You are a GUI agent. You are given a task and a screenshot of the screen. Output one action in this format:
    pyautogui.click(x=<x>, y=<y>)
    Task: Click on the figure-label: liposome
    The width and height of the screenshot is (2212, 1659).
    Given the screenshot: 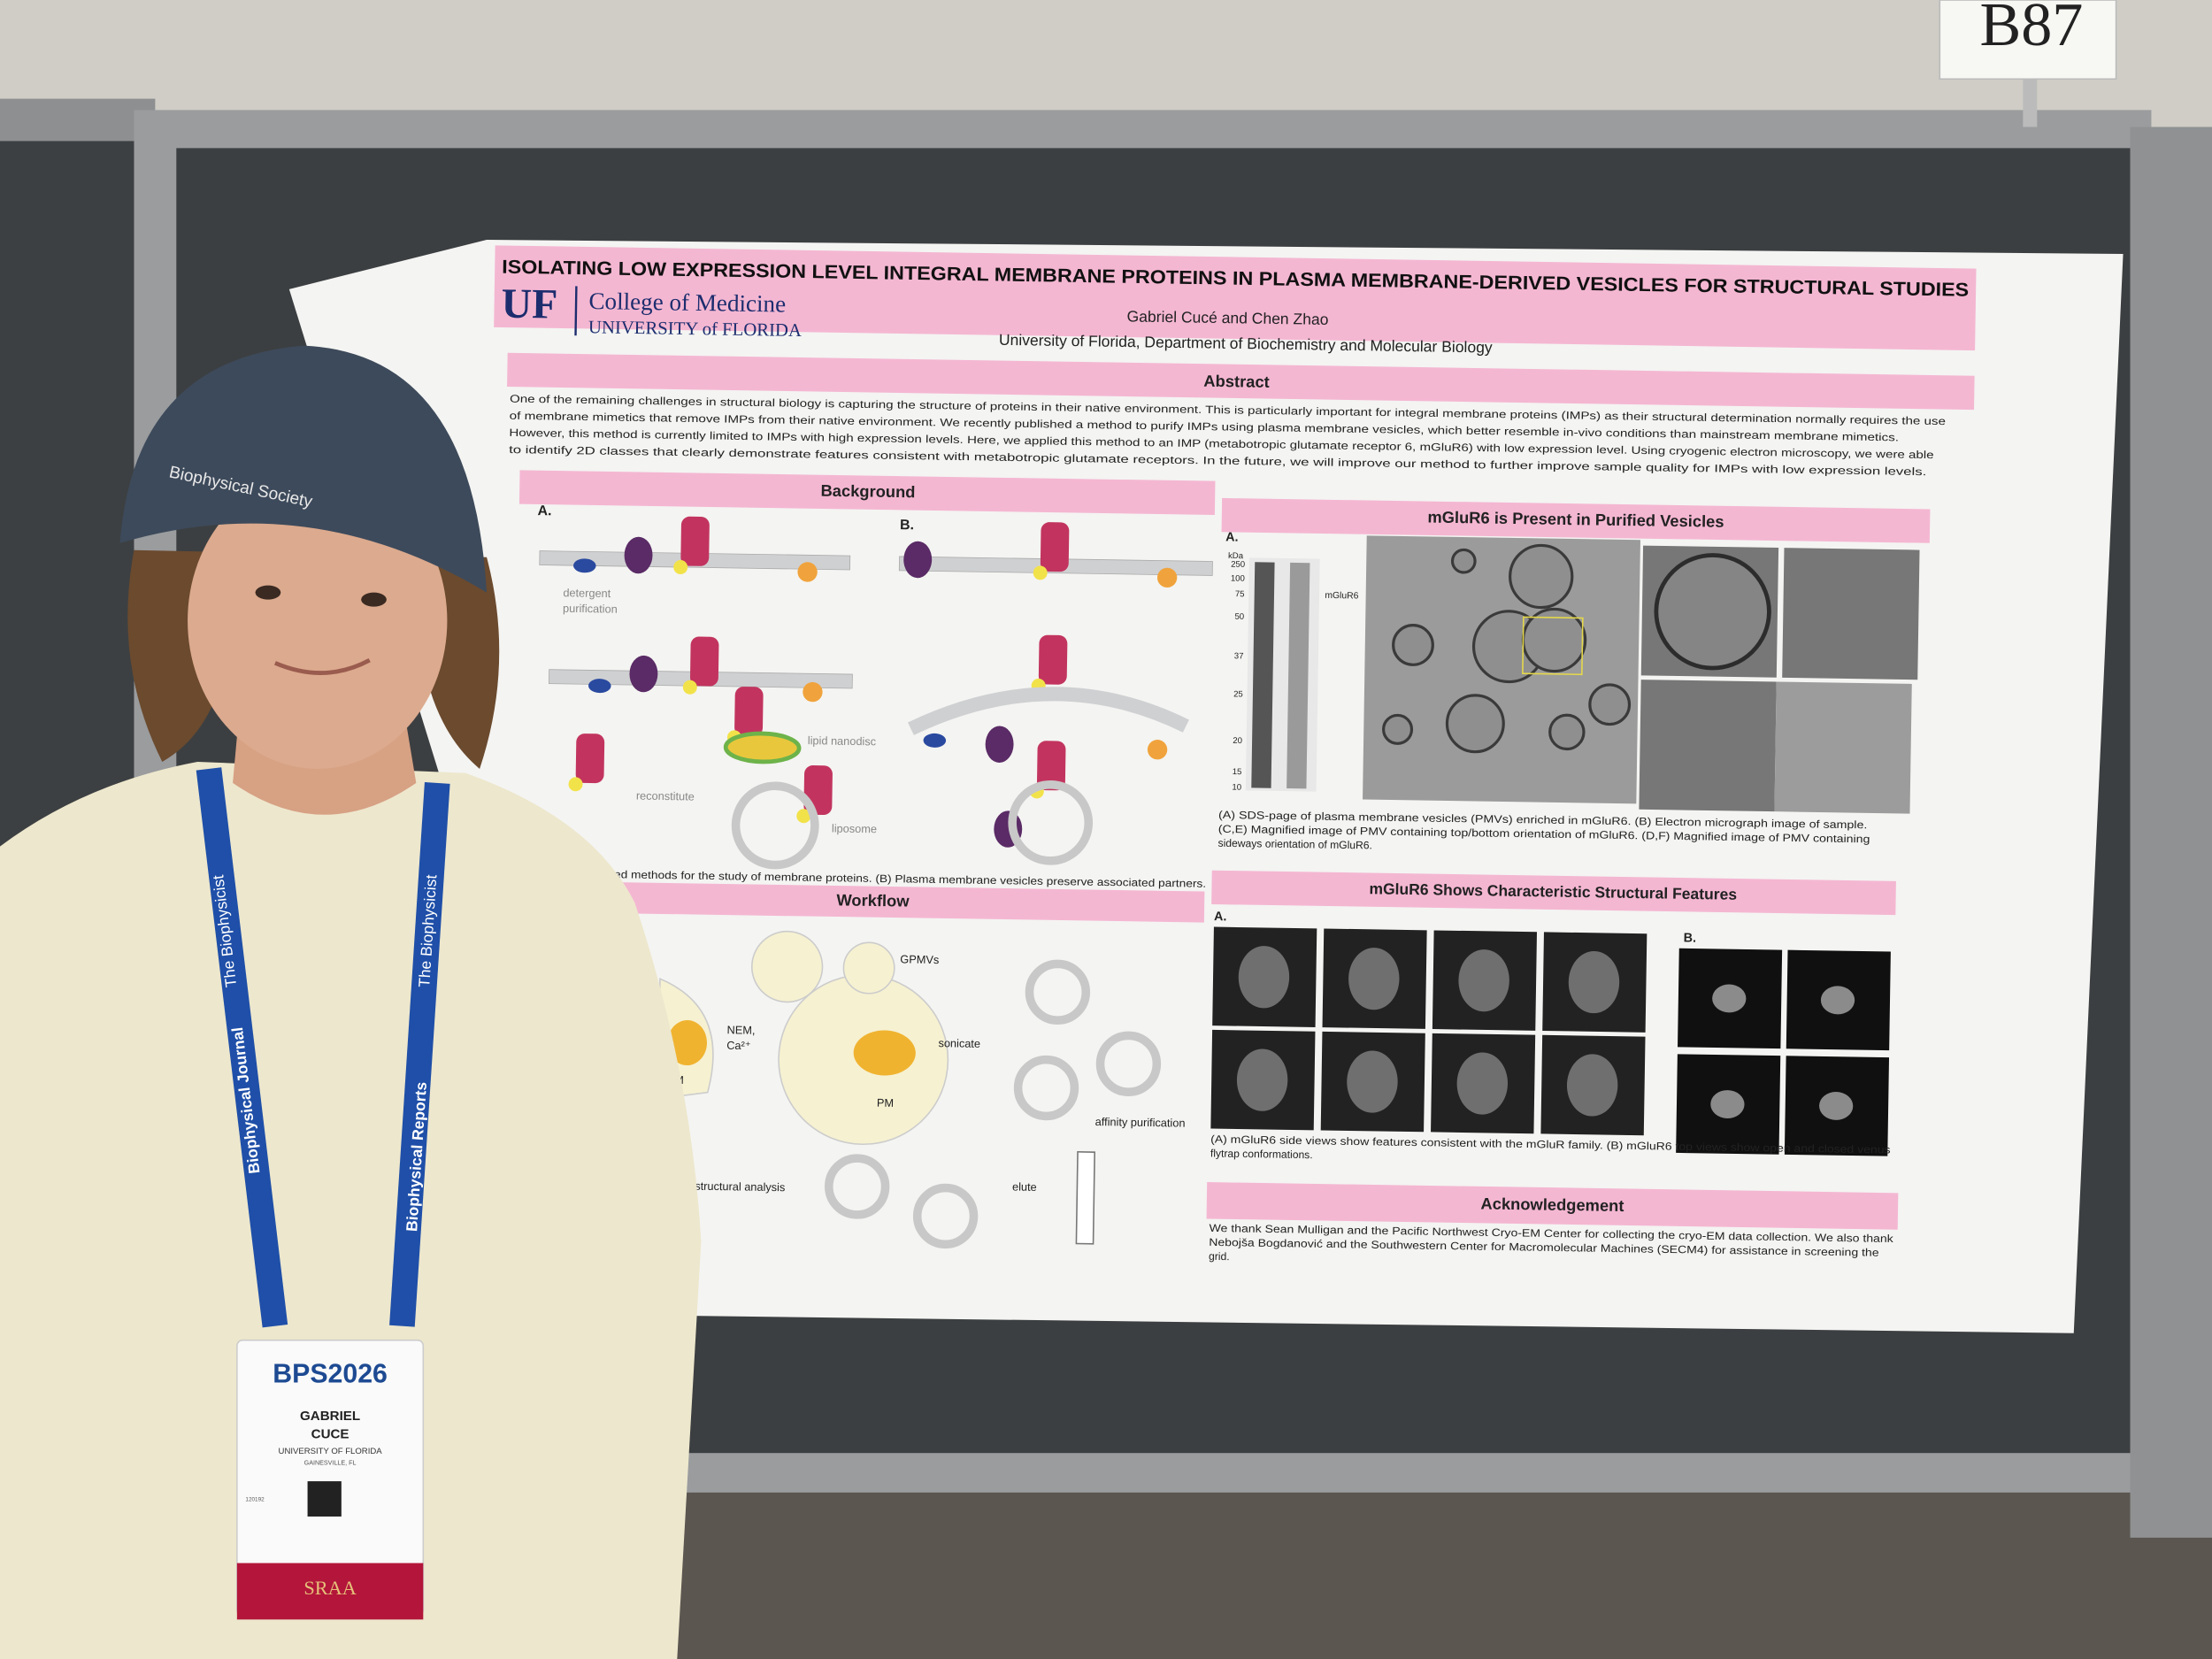 What is the action you would take?
    pyautogui.click(x=855, y=828)
    